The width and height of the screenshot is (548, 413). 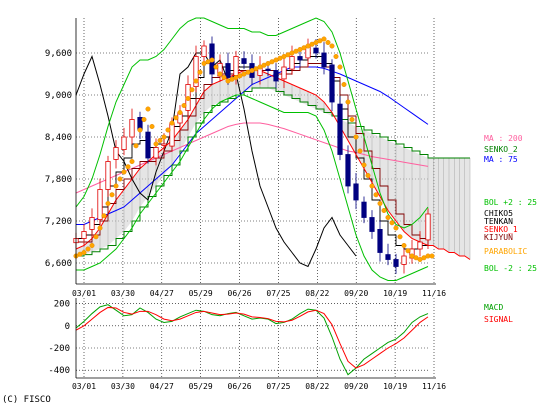 I want to click on price-y-tick-label: 9,600, so click(x=58, y=54).